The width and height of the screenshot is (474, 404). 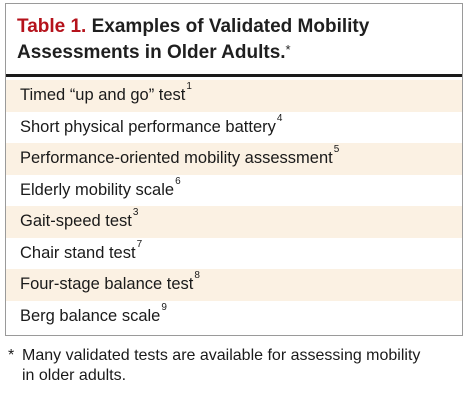 I want to click on row-reference: 1, so click(x=189, y=86).